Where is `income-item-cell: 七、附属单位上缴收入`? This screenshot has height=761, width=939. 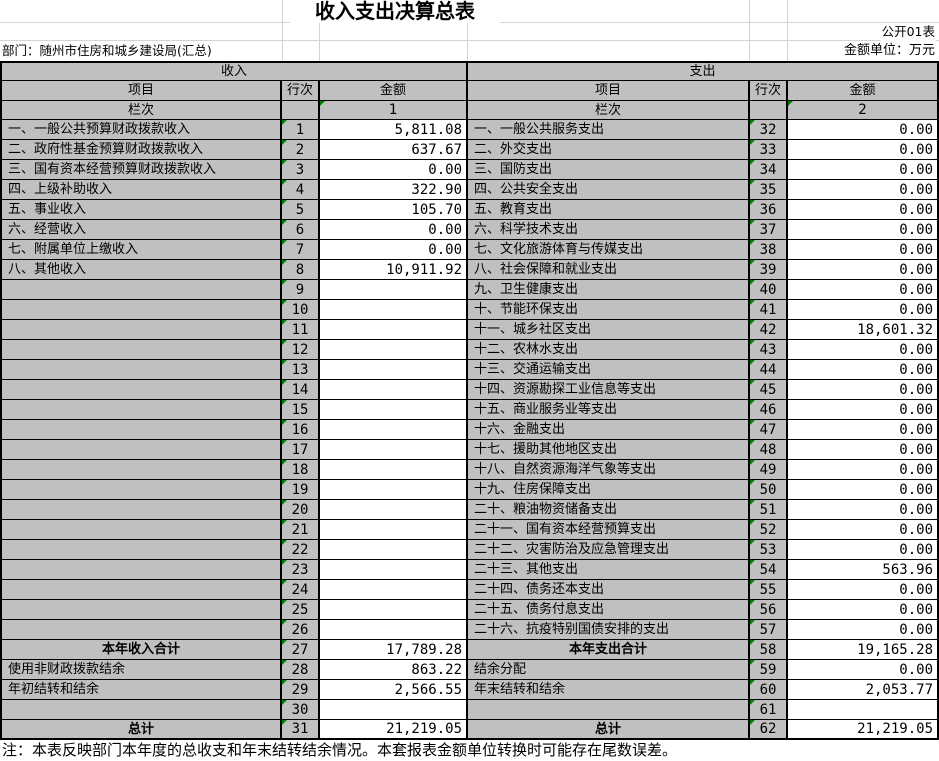 income-item-cell: 七、附属单位上缴收入 is located at coordinates (142, 250).